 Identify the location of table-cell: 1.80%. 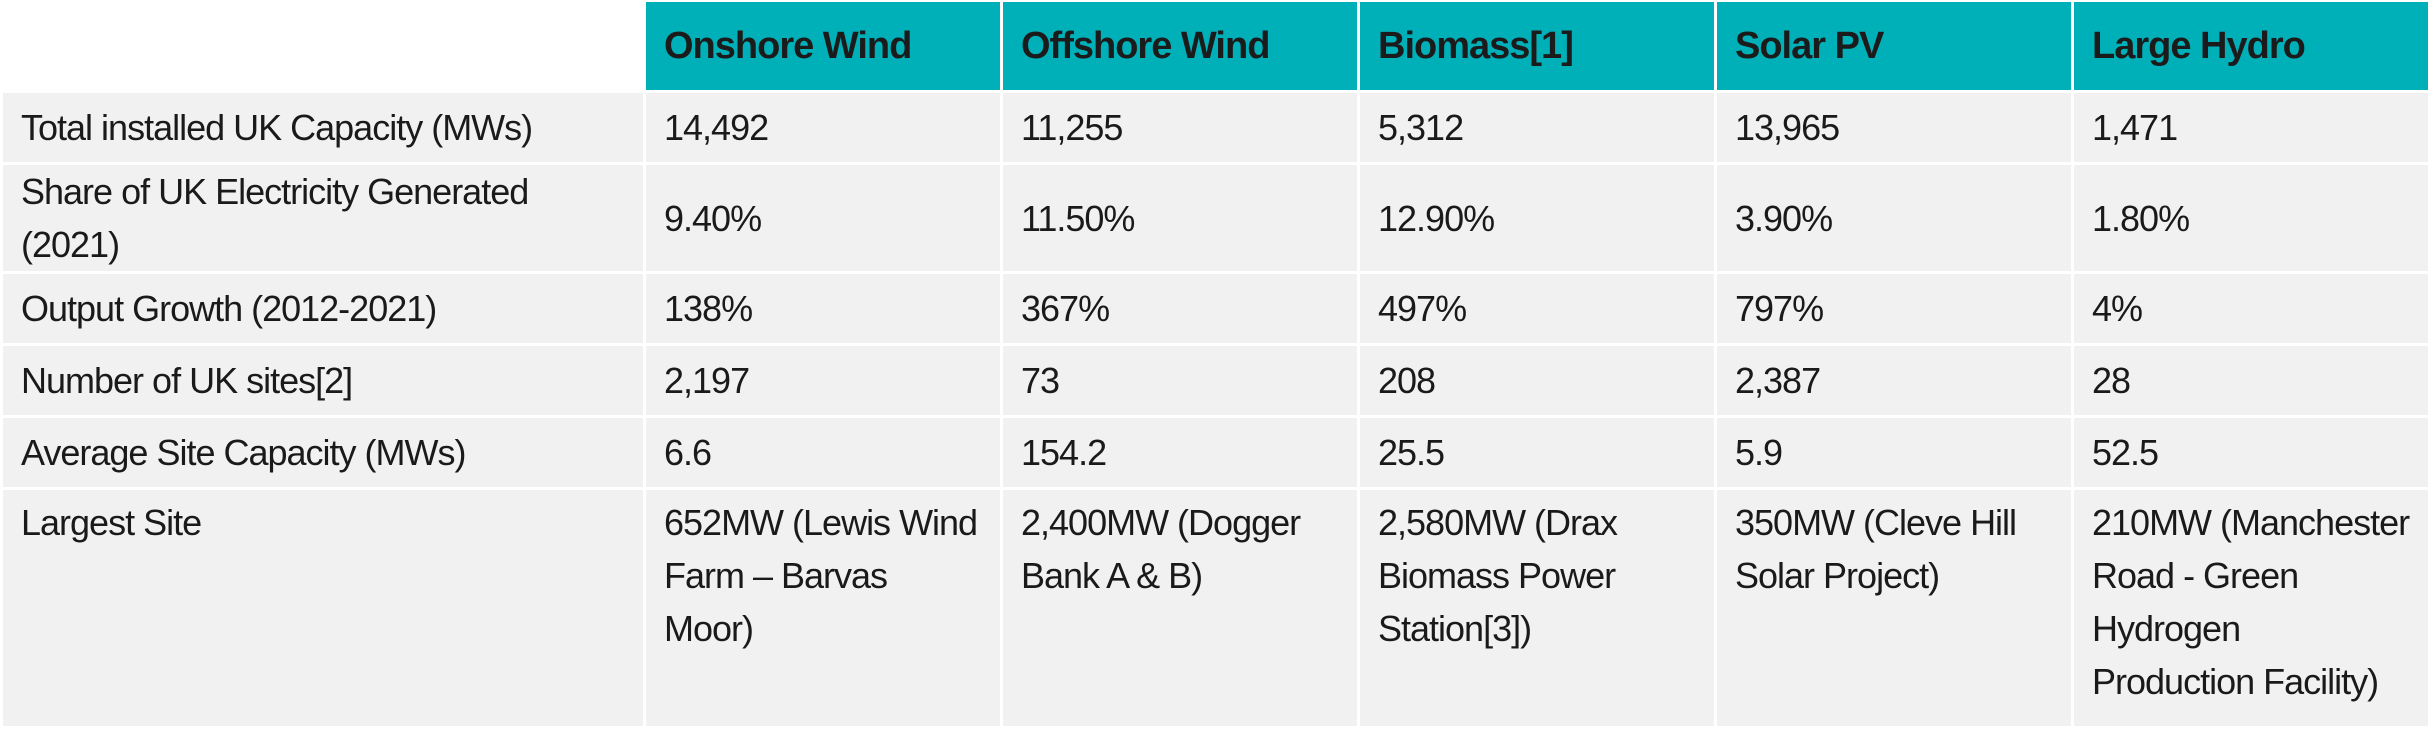
(2251, 218).